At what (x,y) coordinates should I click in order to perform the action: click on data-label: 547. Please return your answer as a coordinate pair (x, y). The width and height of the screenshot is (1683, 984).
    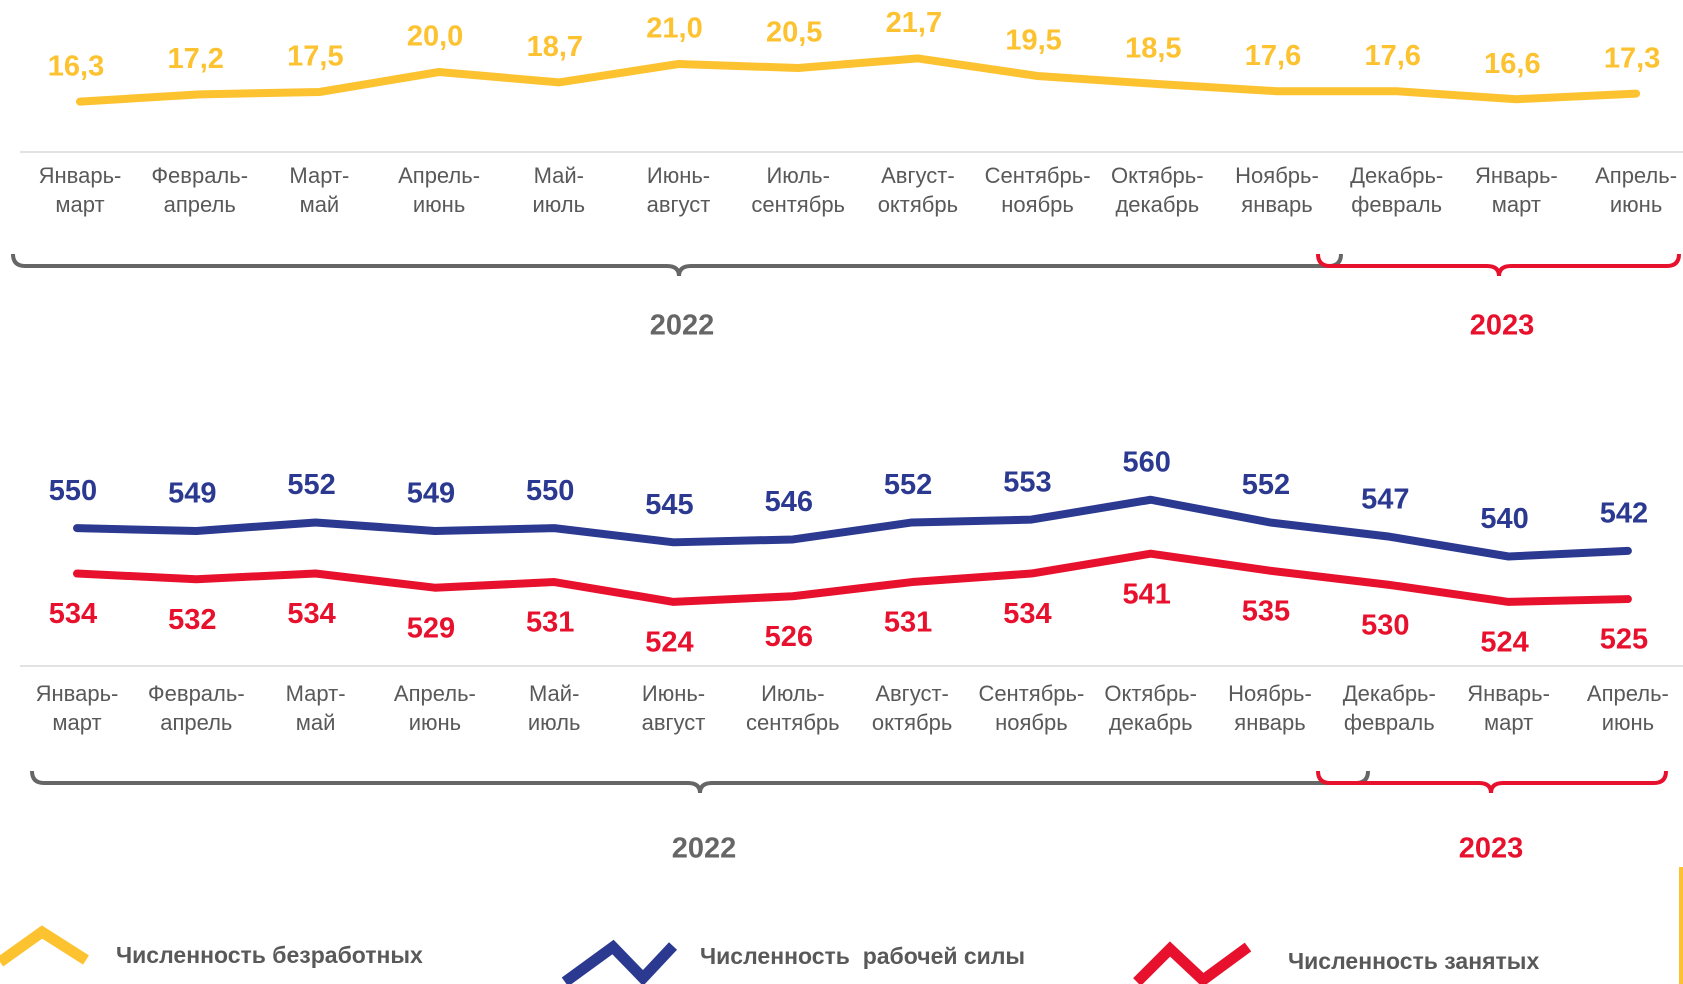
    Looking at the image, I should click on (1385, 499).